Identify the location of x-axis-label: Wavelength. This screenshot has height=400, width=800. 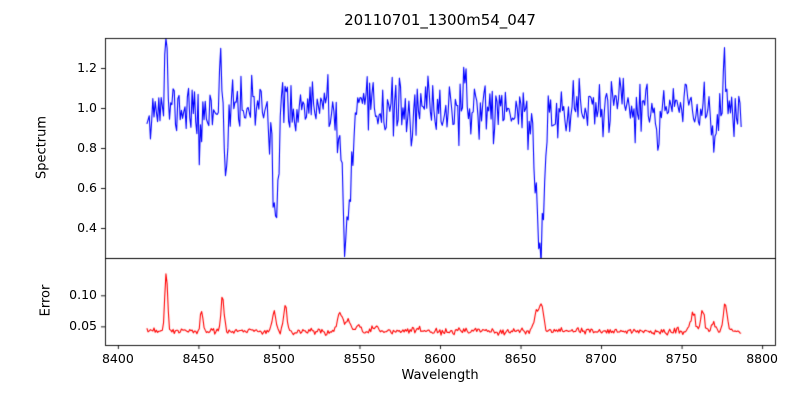
(440, 375).